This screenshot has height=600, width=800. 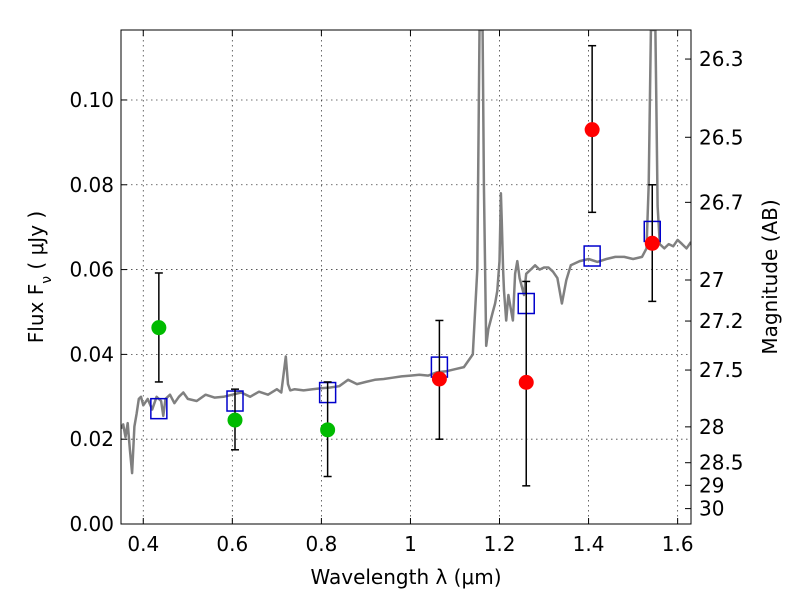 I want to click on x-tick-label: 1.4, so click(x=589, y=544).